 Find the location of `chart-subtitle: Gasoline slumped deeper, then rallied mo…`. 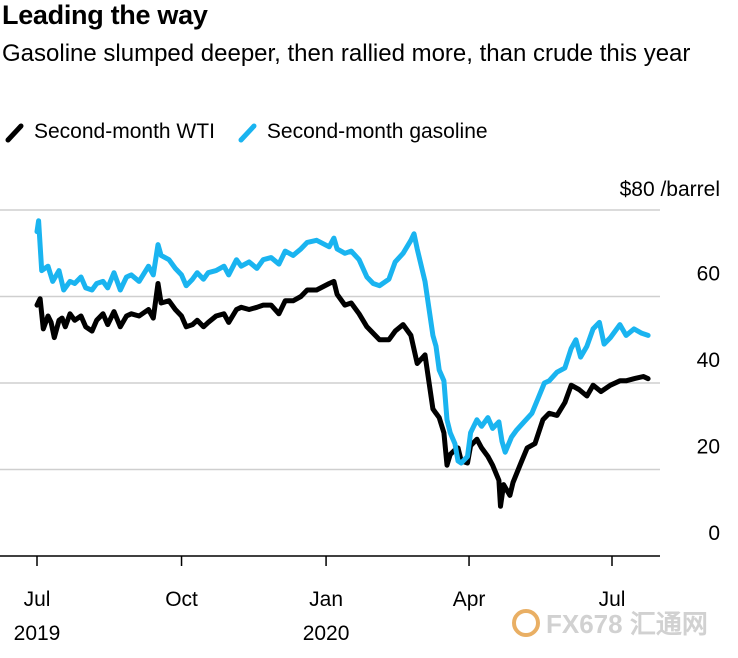

chart-subtitle: Gasoline slumped deeper, then rallied mo… is located at coordinates (346, 53).